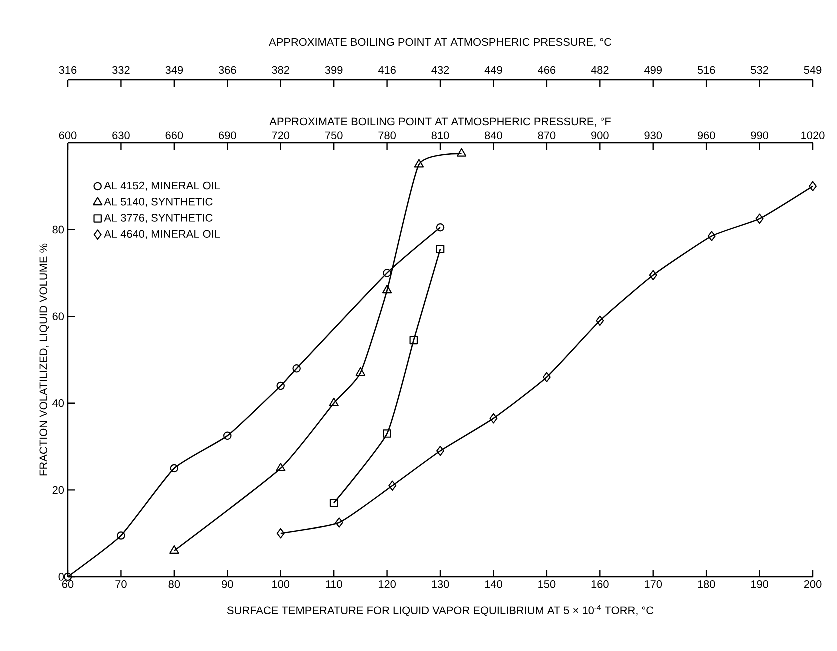 The height and width of the screenshot is (651, 837). Describe the element at coordinates (58, 404) in the screenshot. I see `y-tick-label: 40` at that location.